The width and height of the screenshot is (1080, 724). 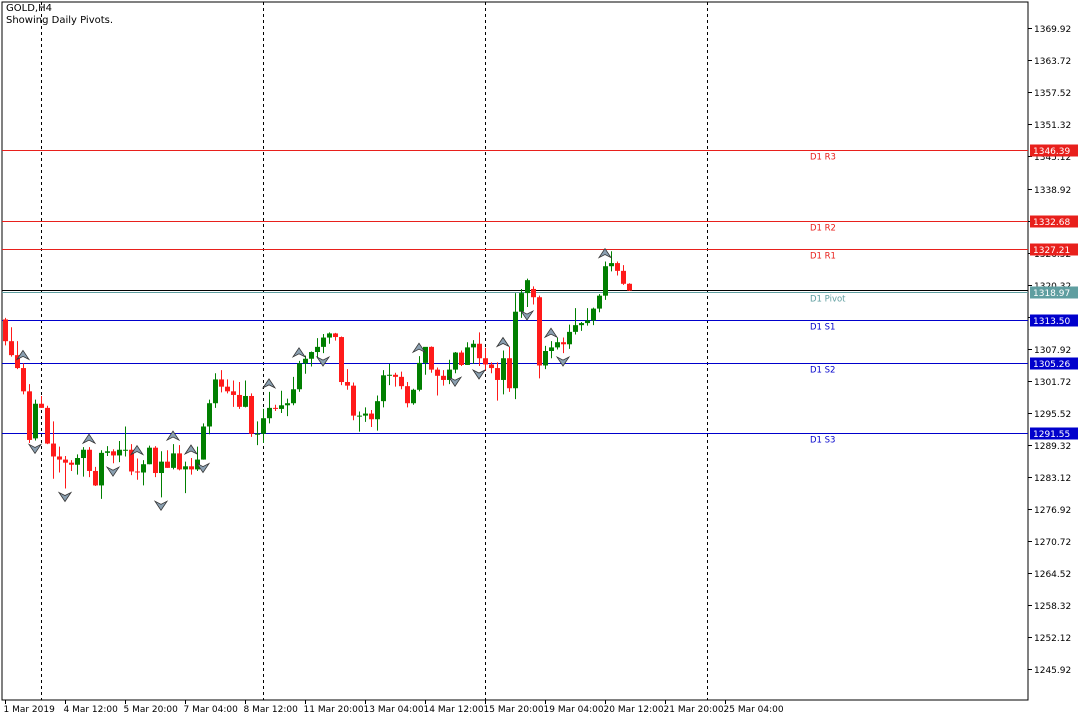 I want to click on y-tick-label: 1369.92, so click(x=1052, y=30).